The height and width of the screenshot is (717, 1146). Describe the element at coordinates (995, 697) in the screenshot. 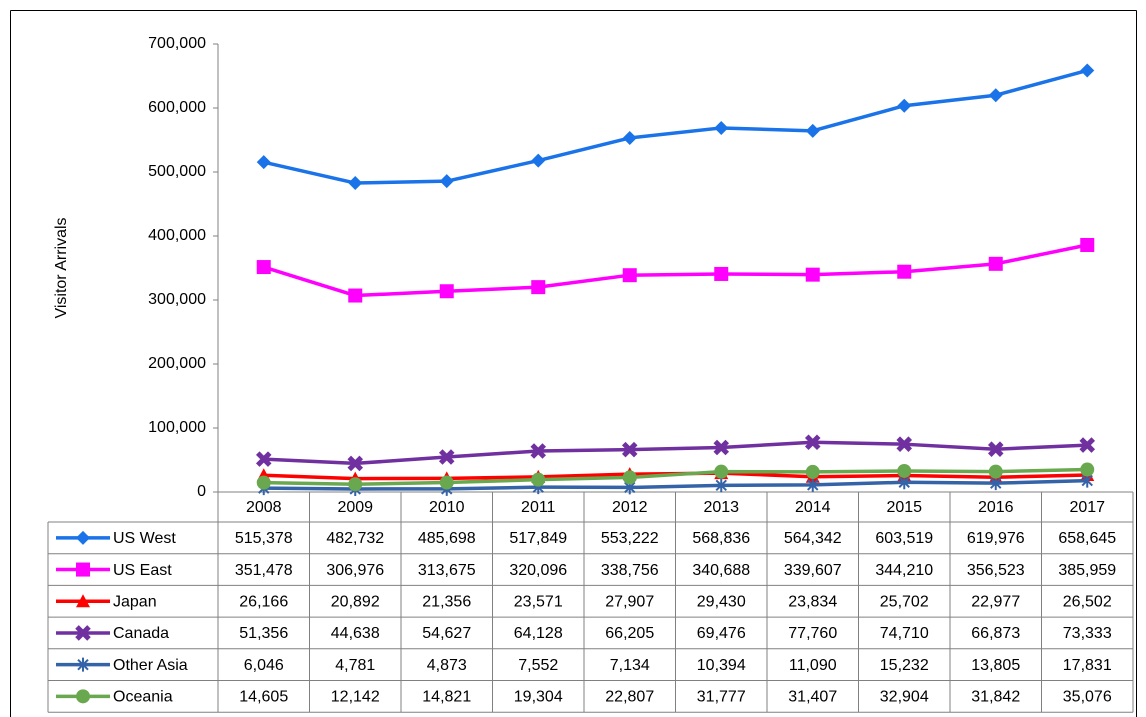

I see `table-value: 31,842` at that location.